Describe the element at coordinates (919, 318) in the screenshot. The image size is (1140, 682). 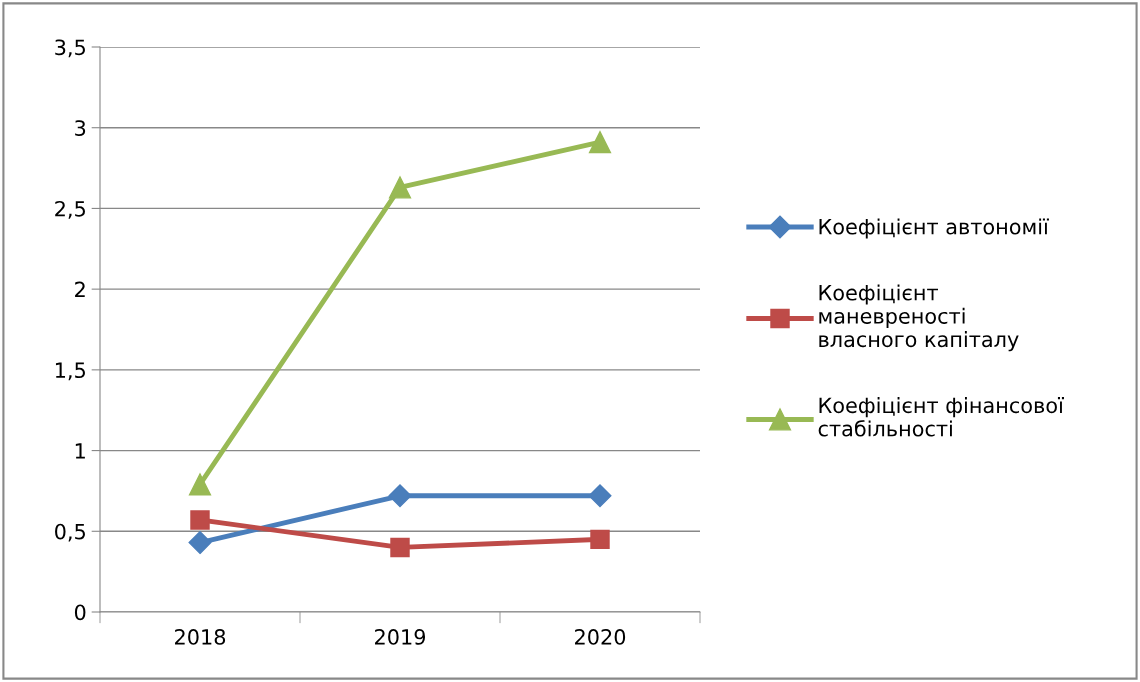
I see `legend-label: Коефіцієнт маневреності власного капіталу` at that location.